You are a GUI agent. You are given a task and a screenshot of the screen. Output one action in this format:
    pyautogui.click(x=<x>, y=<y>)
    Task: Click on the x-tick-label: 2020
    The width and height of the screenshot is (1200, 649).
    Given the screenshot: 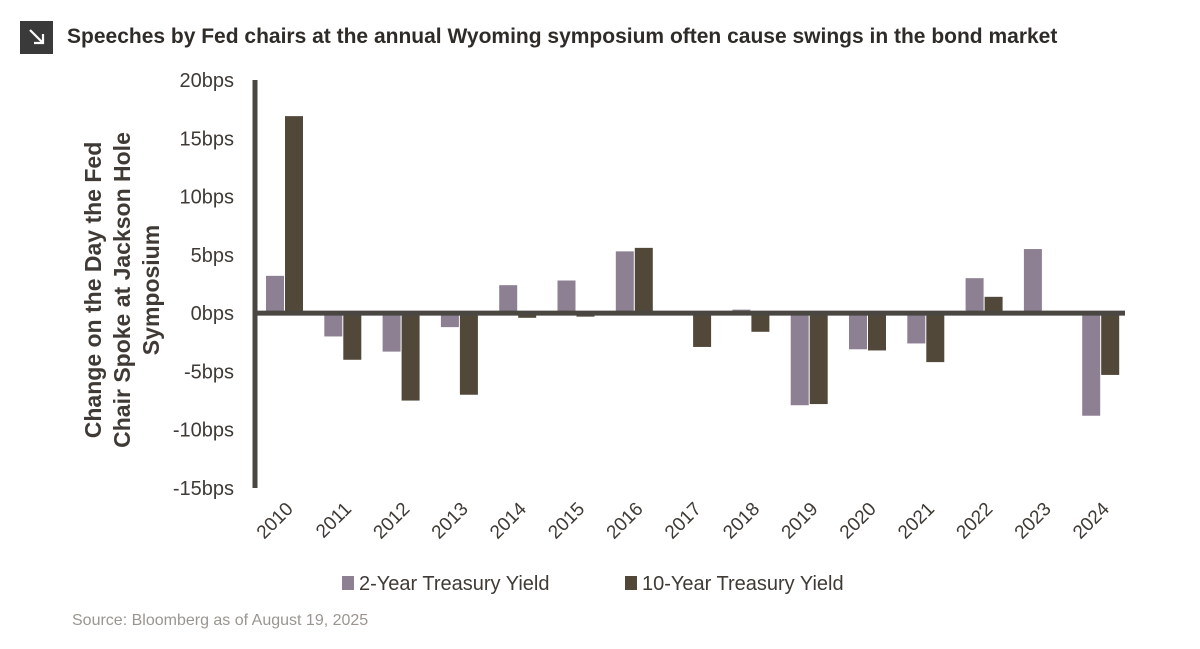 What is the action you would take?
    pyautogui.click(x=858, y=521)
    